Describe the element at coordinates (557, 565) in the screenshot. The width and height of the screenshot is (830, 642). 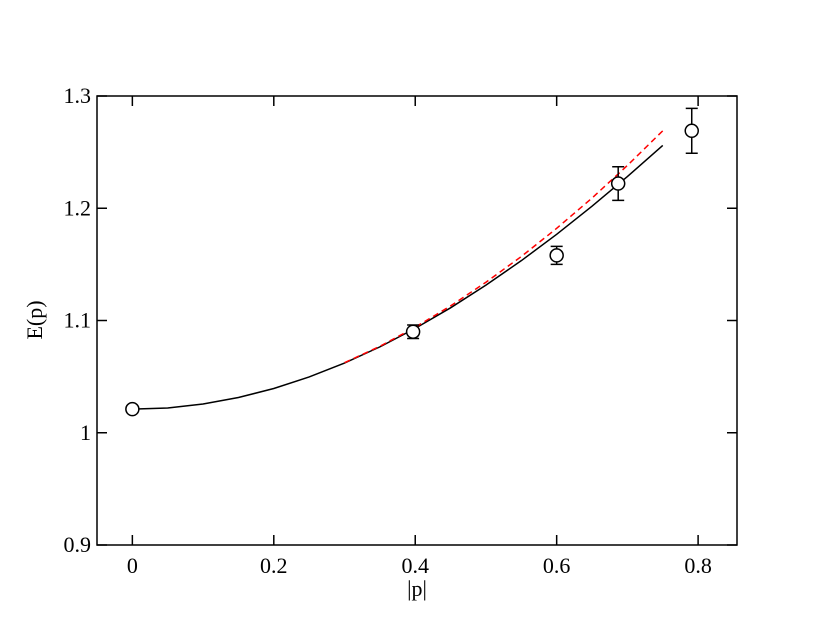
I see `x-tick-label: 0.6` at that location.